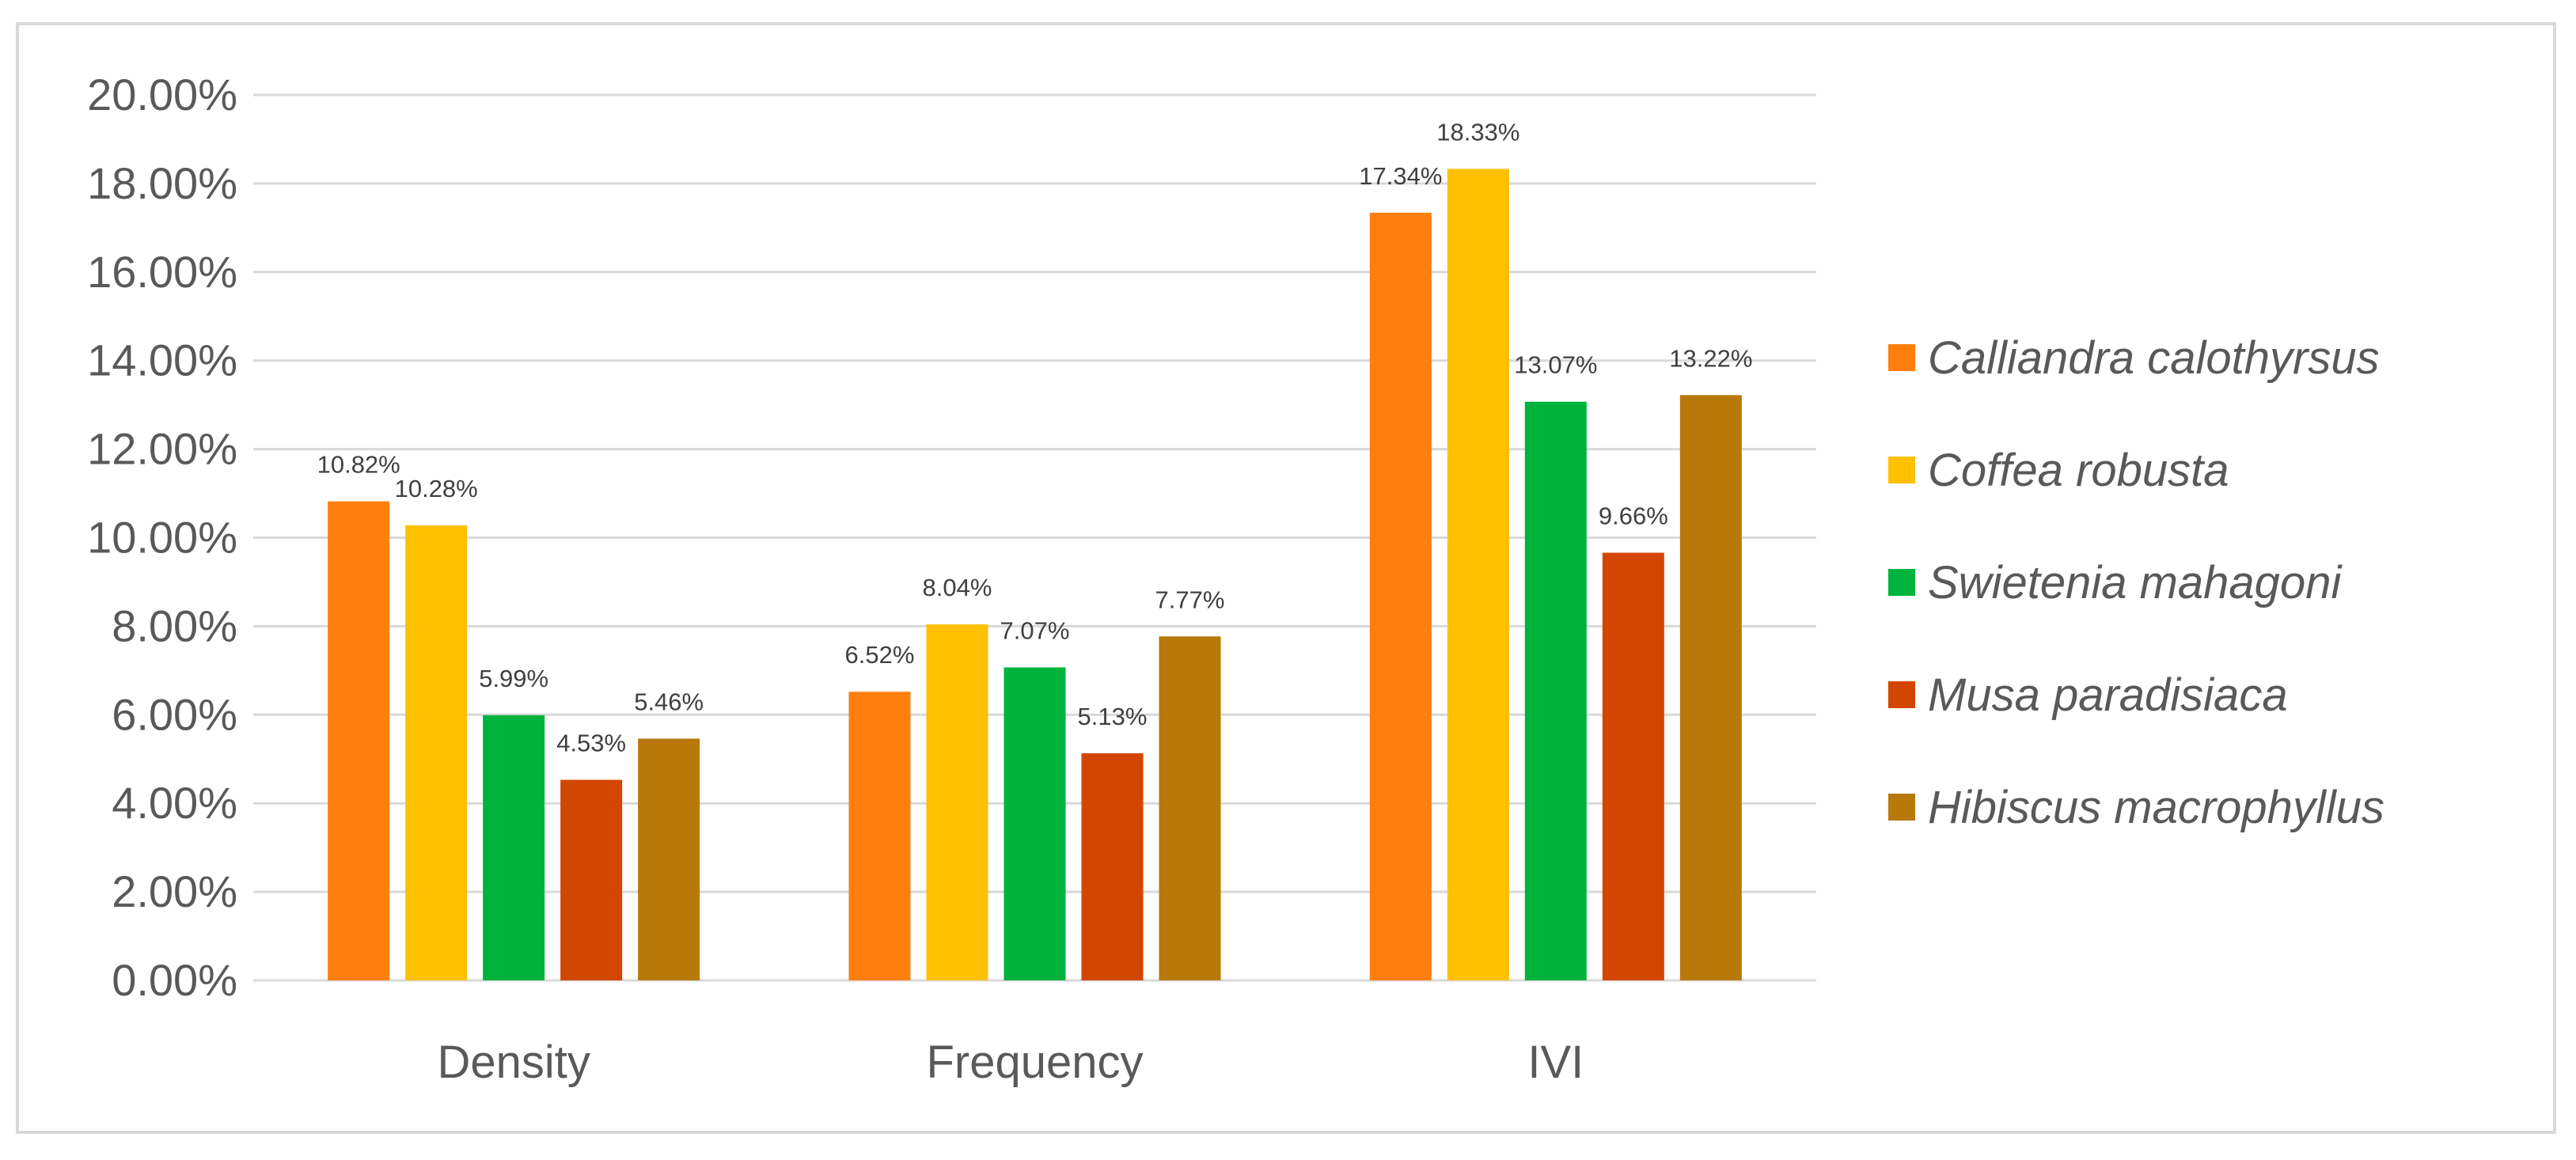  Describe the element at coordinates (1400, 176) in the screenshot. I see `data-label: 17.34%` at that location.